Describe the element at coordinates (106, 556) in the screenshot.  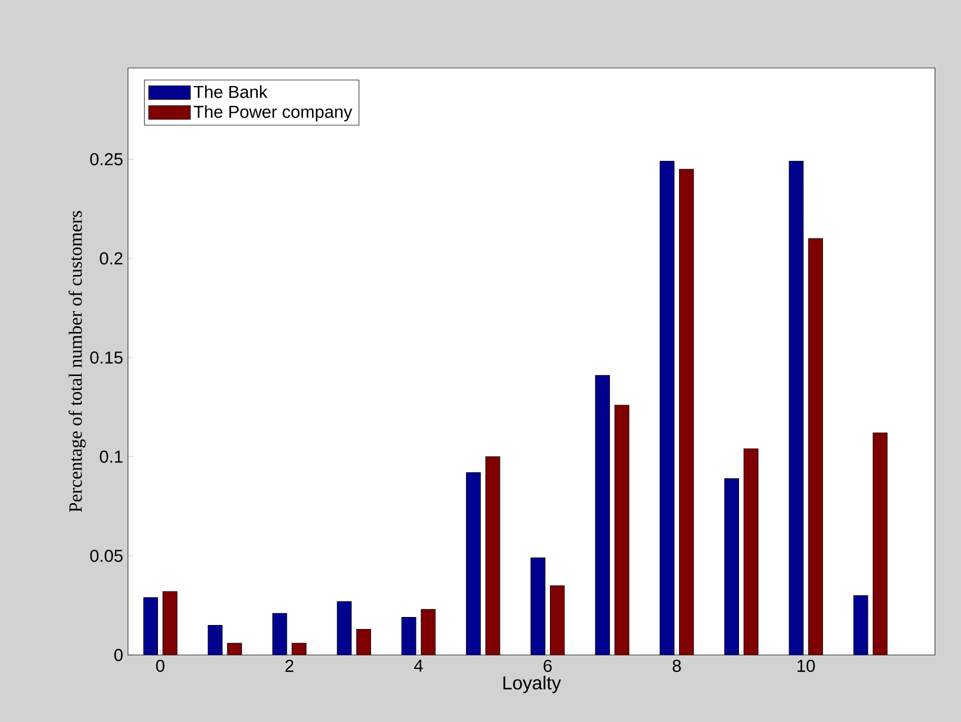
I see `y-tick-label: 0.05` at that location.